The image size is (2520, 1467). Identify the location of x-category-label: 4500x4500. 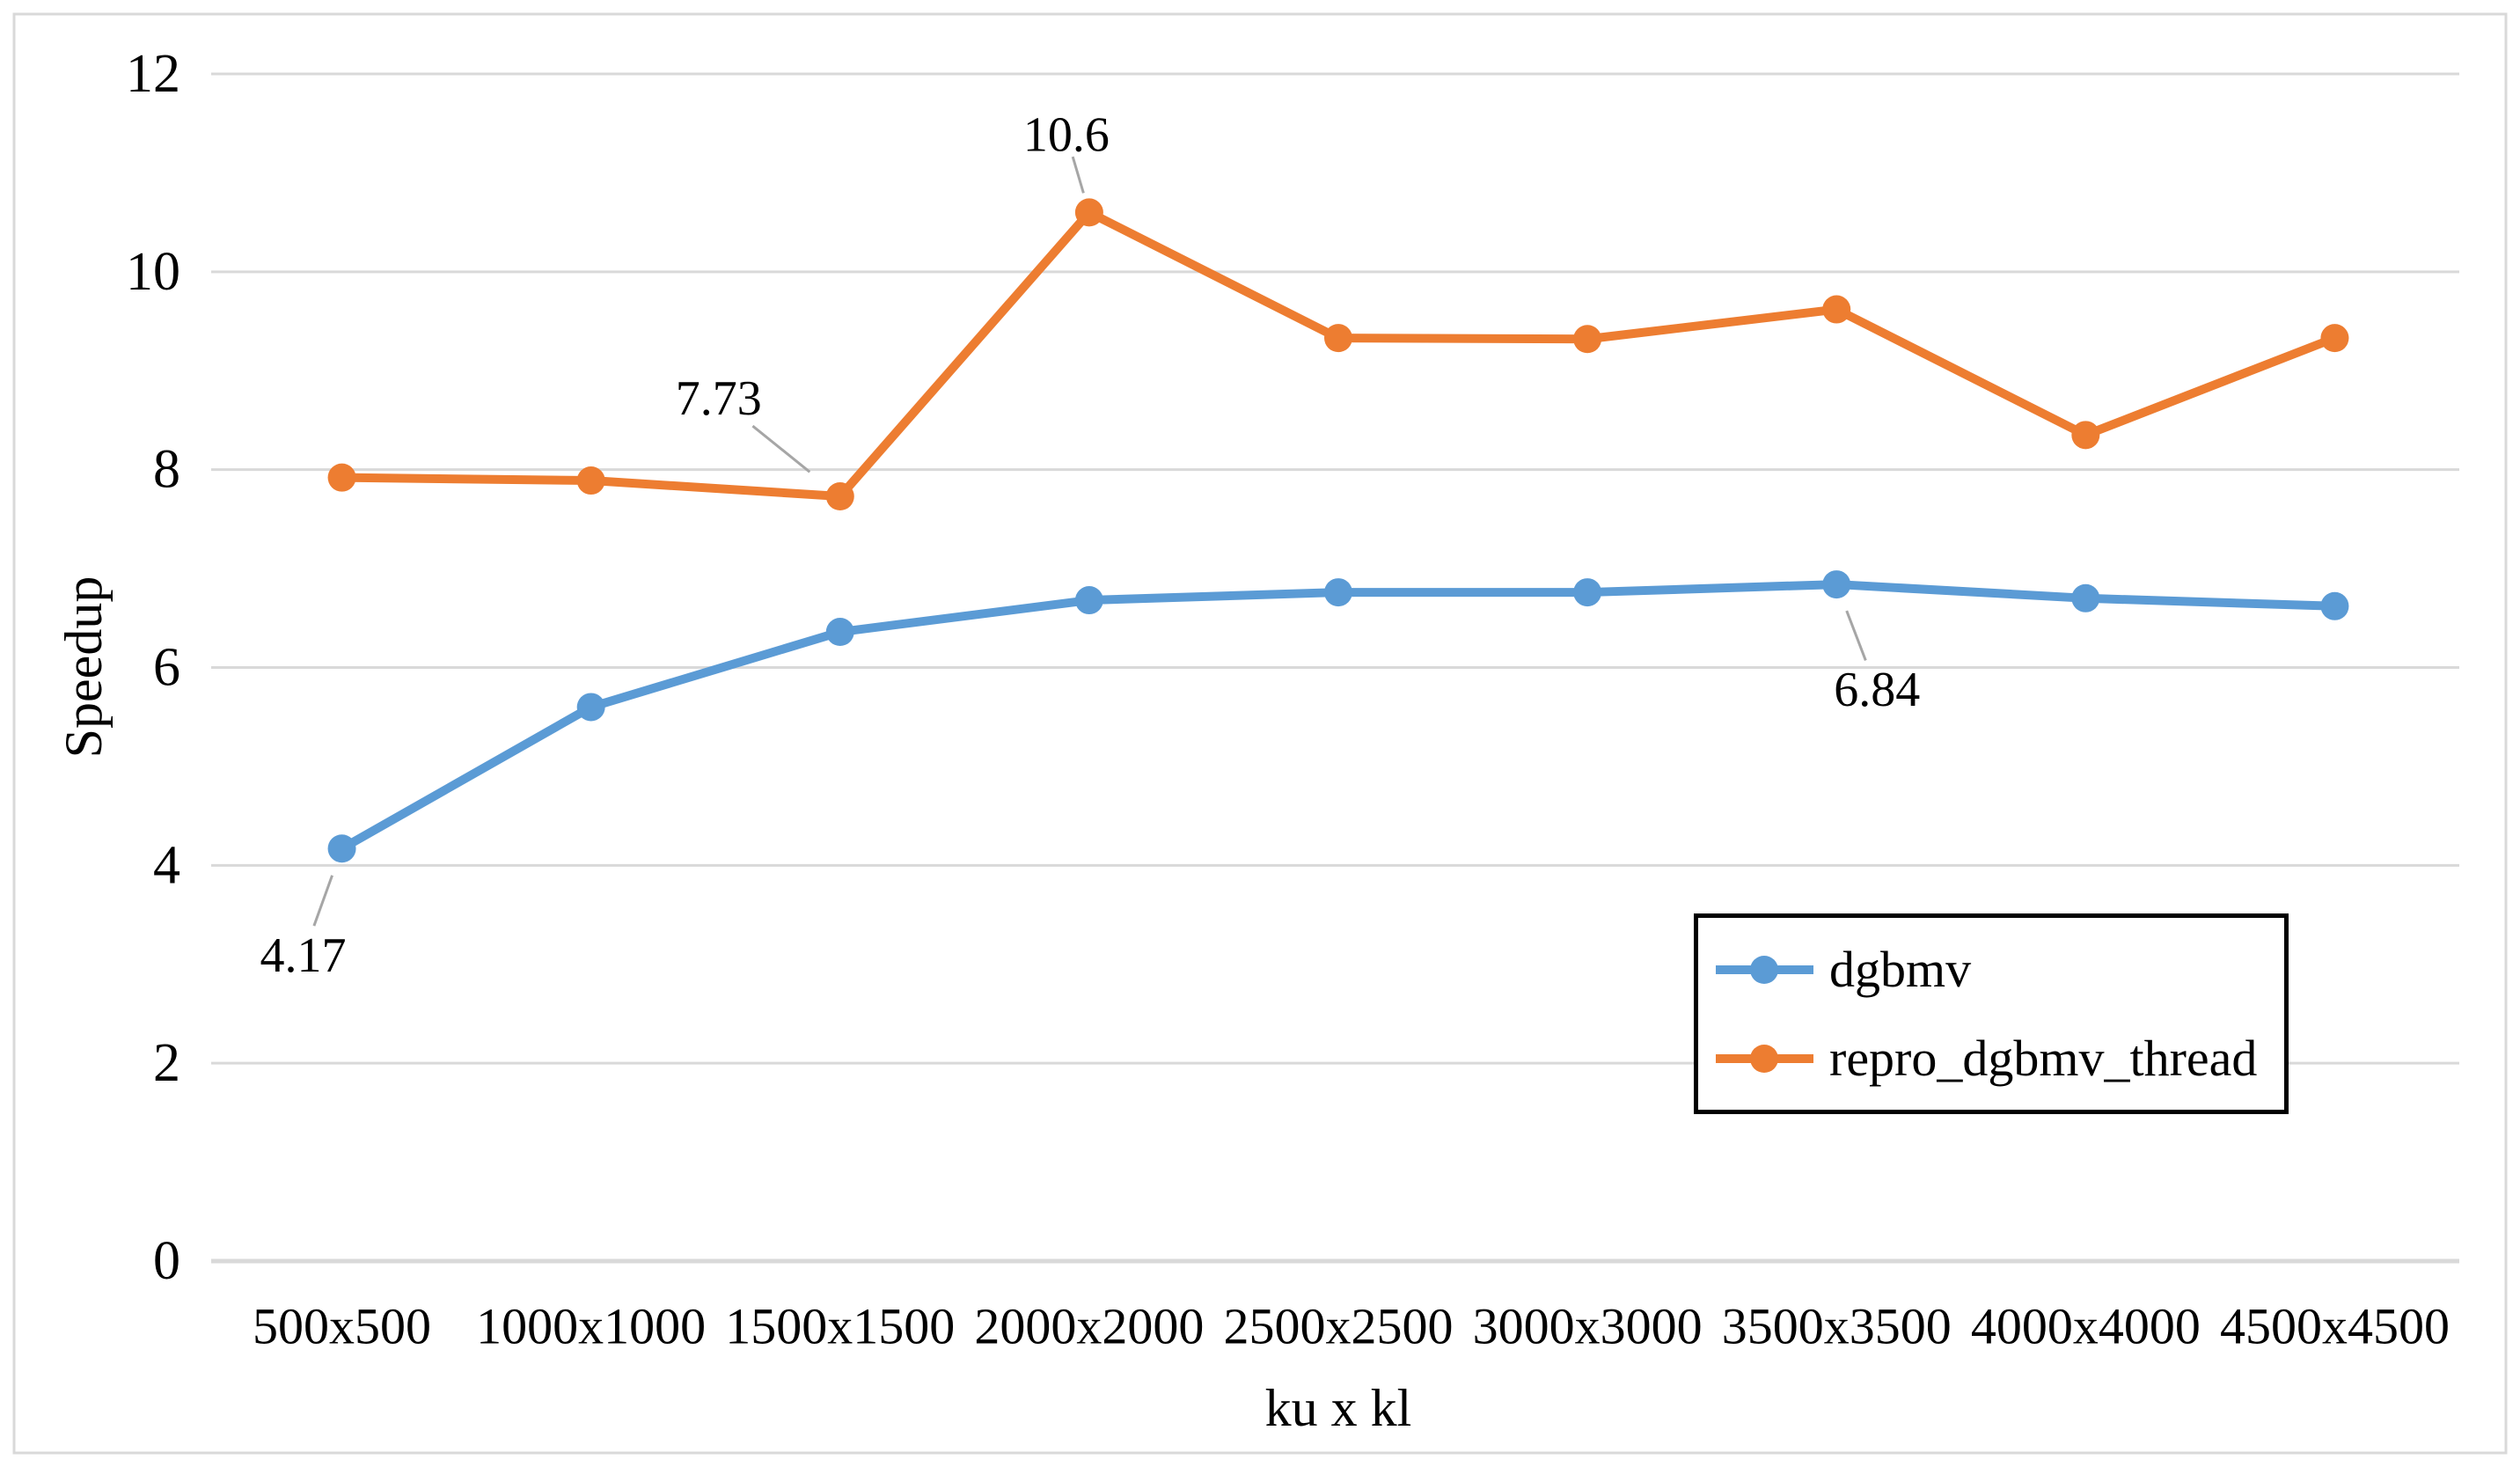
(2335, 1326).